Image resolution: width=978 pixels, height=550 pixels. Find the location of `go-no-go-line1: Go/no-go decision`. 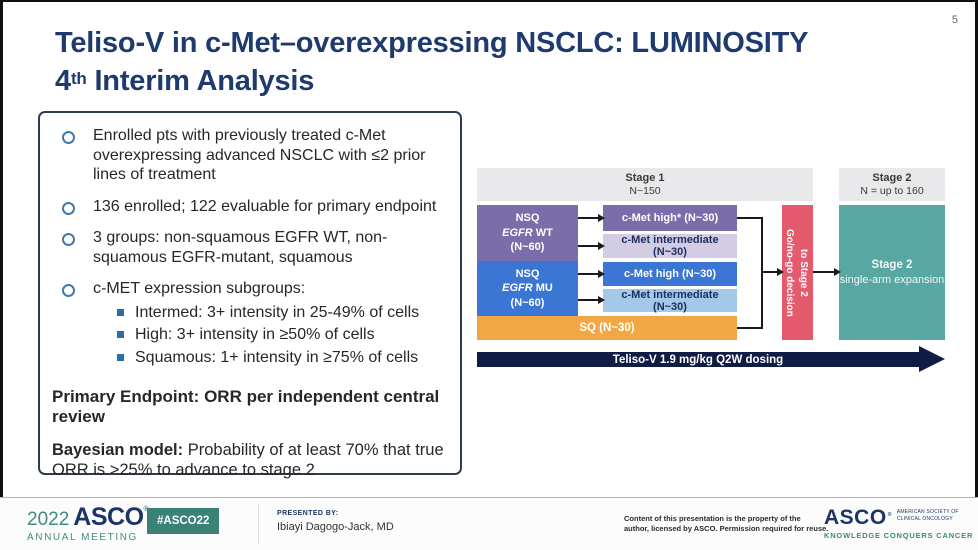

go-no-go-line1: Go/no-go decision is located at coordinates (789, 272).